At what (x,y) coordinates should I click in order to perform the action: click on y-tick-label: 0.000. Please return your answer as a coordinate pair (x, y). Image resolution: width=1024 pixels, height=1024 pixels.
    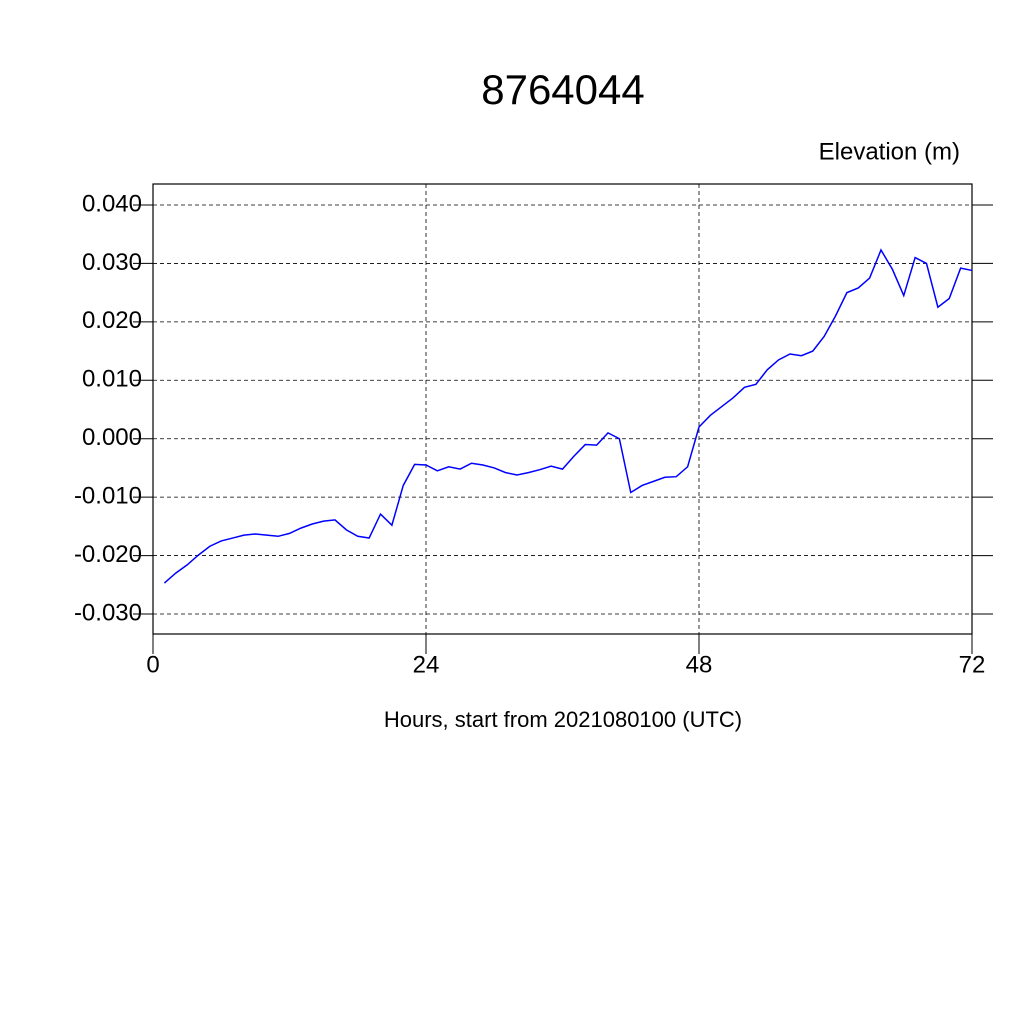
    Looking at the image, I should click on (112, 437).